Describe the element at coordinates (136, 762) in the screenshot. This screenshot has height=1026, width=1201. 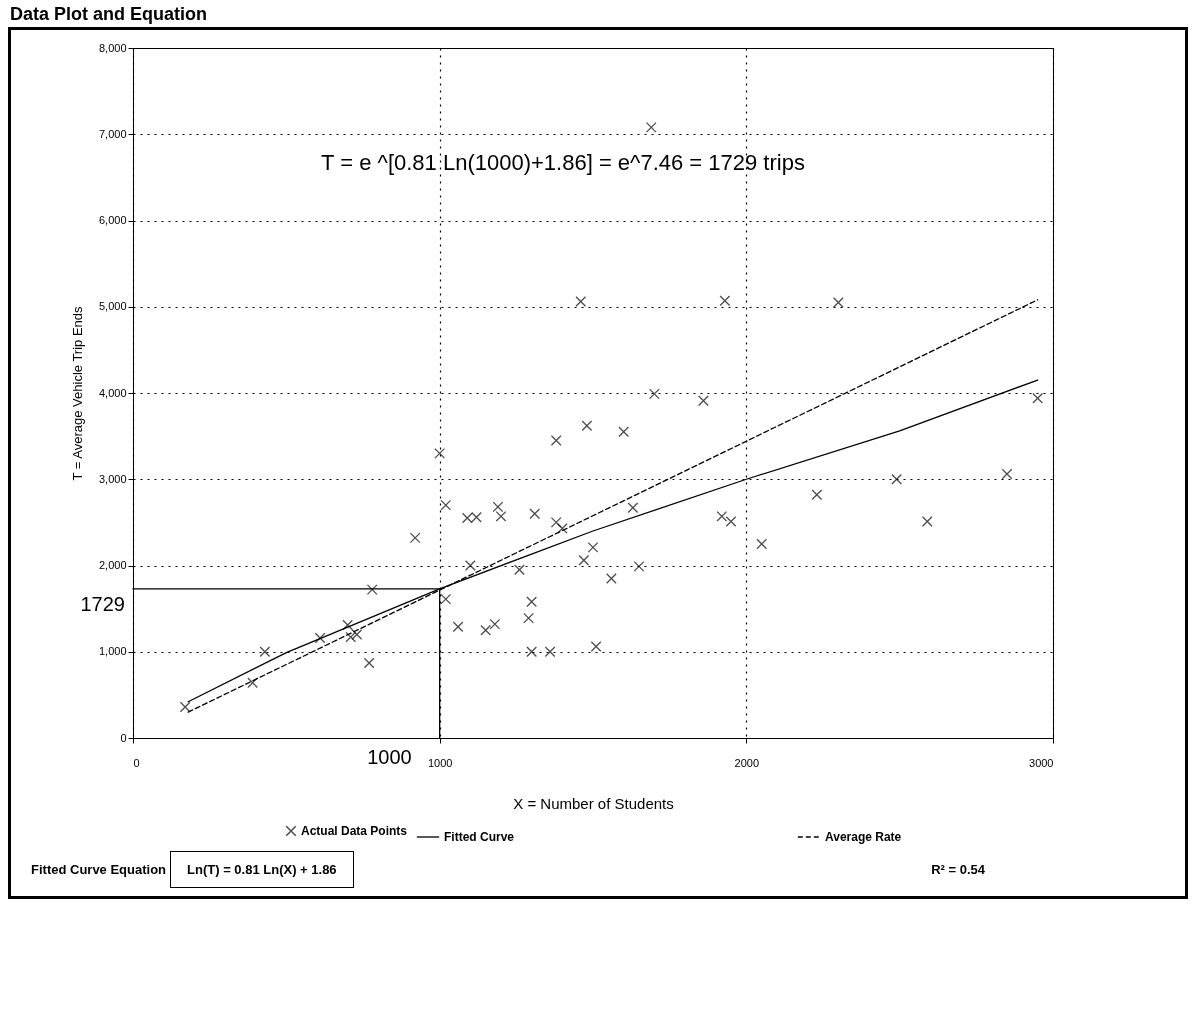
I see `x-tick-label: 0` at that location.